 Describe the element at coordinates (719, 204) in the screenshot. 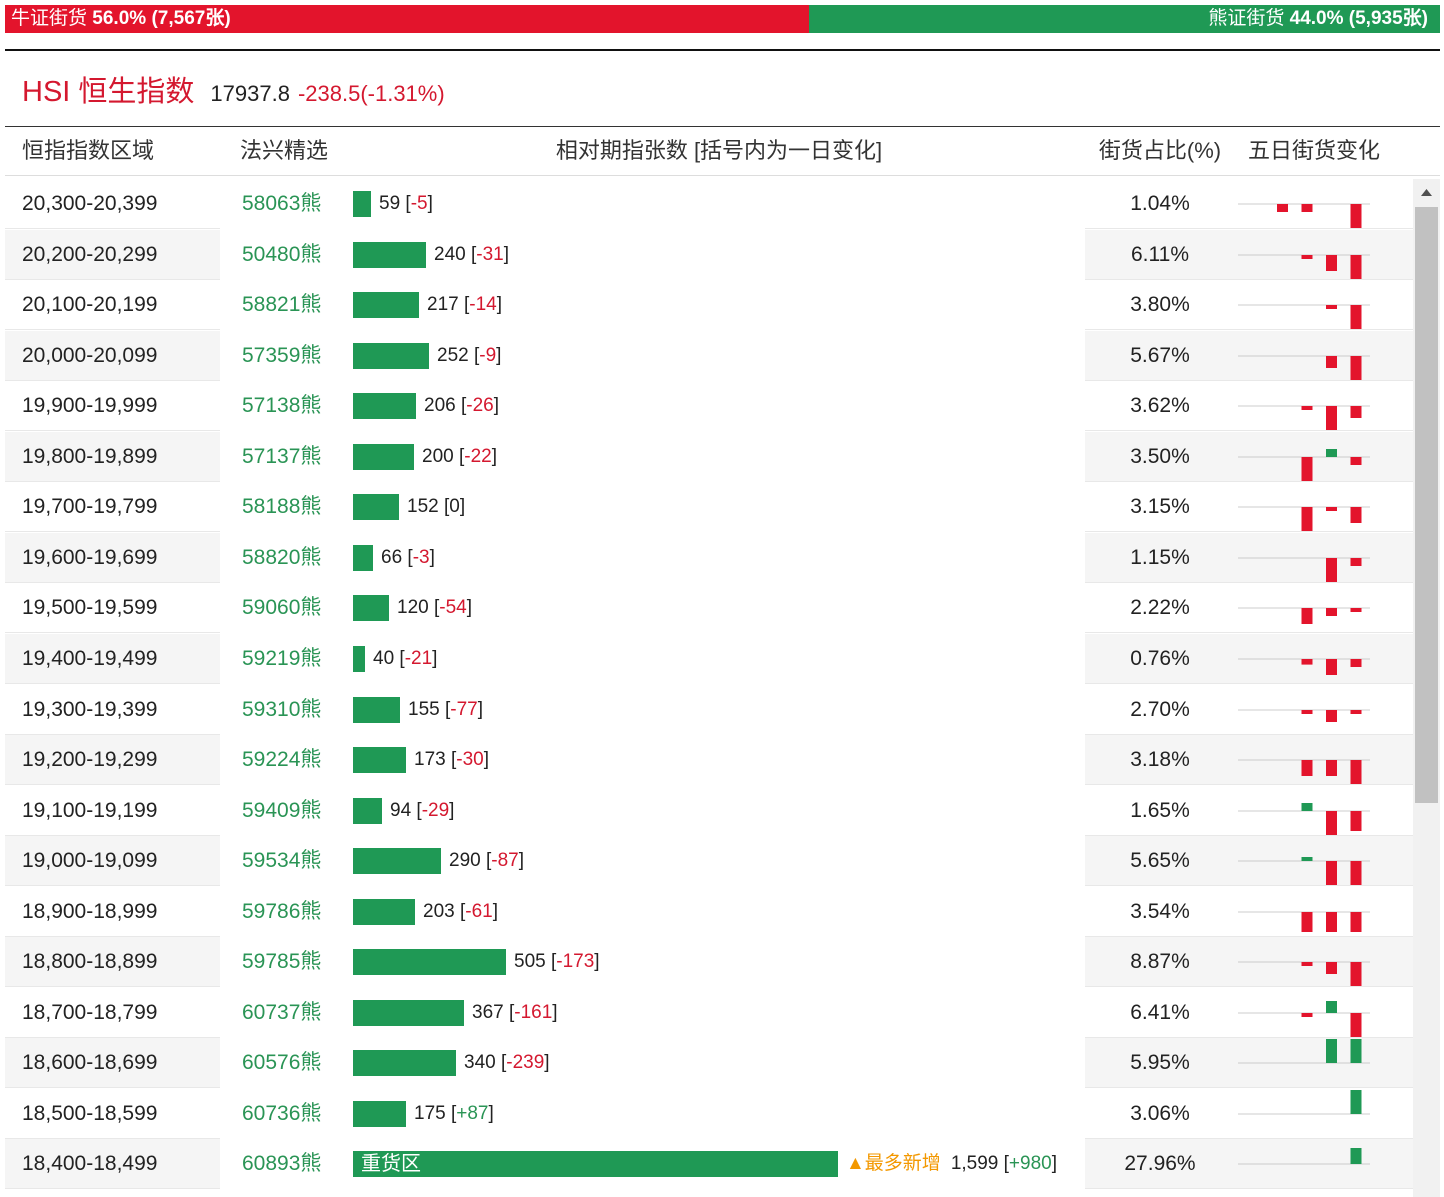

I see `quantity-bar-cell: 59 [-5]` at that location.